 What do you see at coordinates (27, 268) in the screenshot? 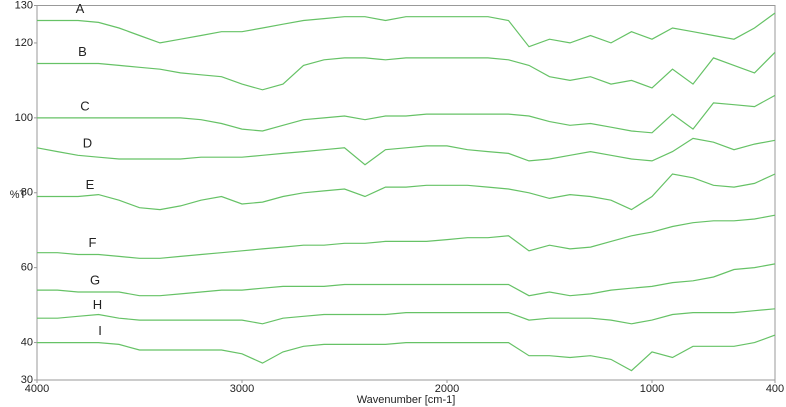
I see `y-tick-label: 60` at bounding box center [27, 268].